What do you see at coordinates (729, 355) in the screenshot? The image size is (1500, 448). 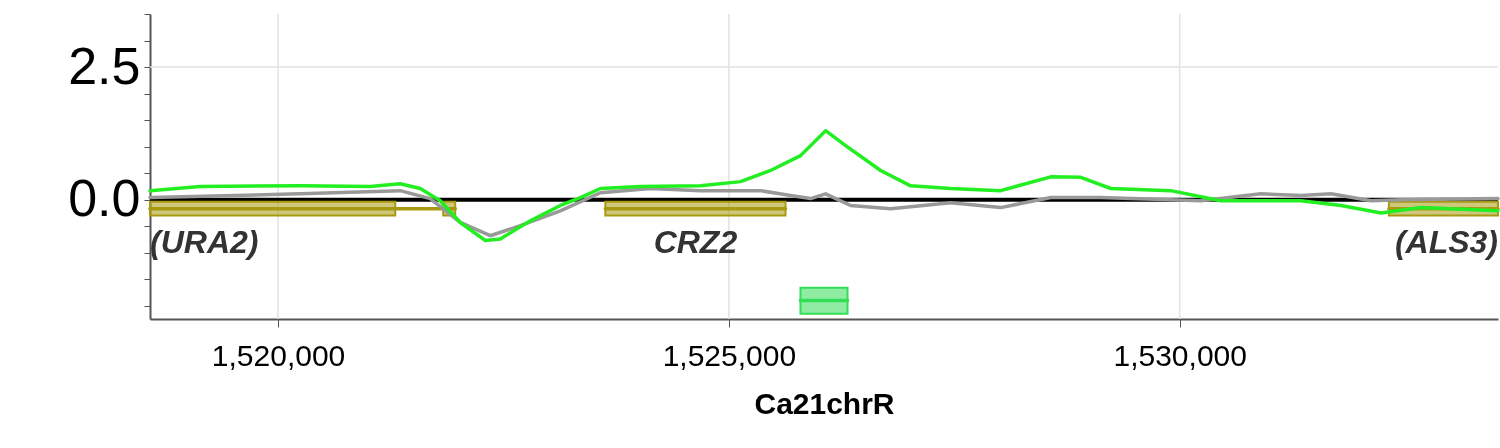 I see `x-tick-label: 1,525,000` at bounding box center [729, 355].